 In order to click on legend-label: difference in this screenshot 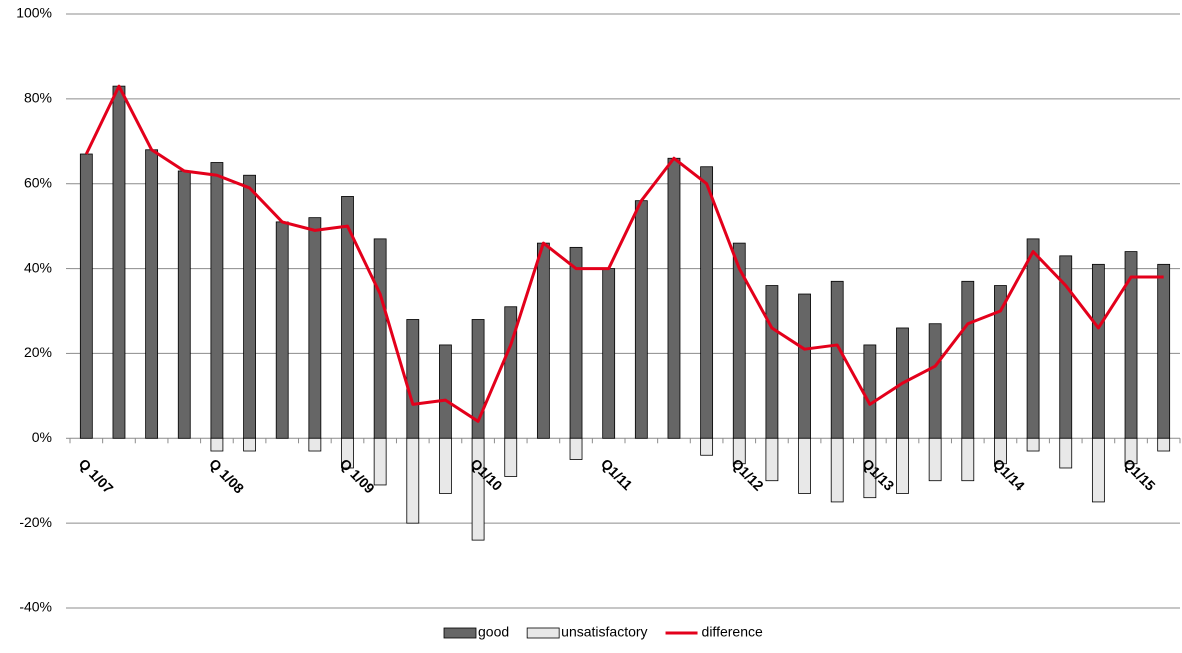, I will do `click(732, 632)`.